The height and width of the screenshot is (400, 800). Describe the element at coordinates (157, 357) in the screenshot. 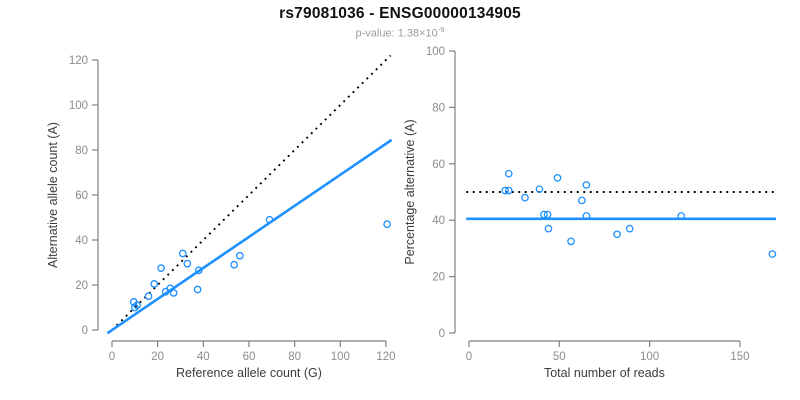

I see `x-tick-label: 20` at that location.